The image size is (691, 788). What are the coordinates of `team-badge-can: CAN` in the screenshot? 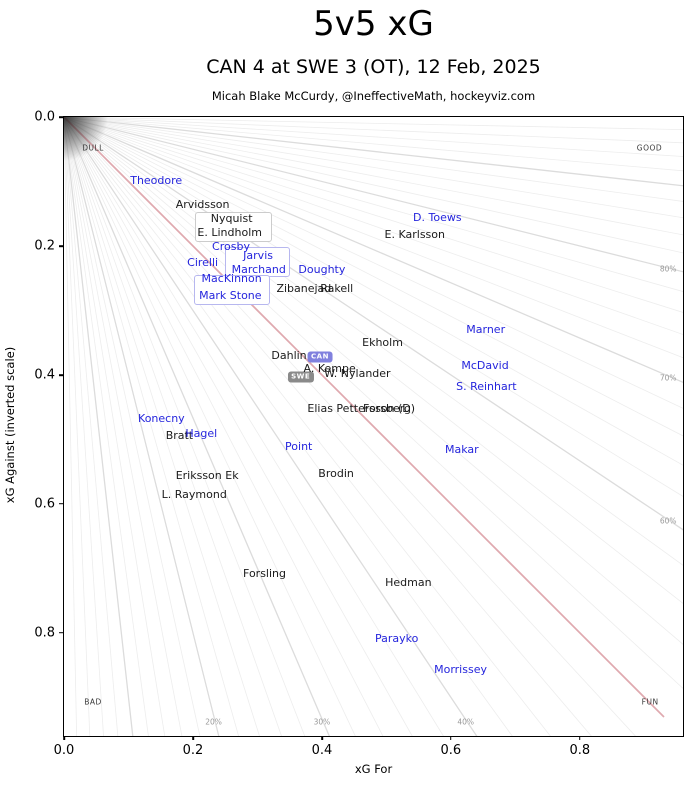 It's located at (320, 357).